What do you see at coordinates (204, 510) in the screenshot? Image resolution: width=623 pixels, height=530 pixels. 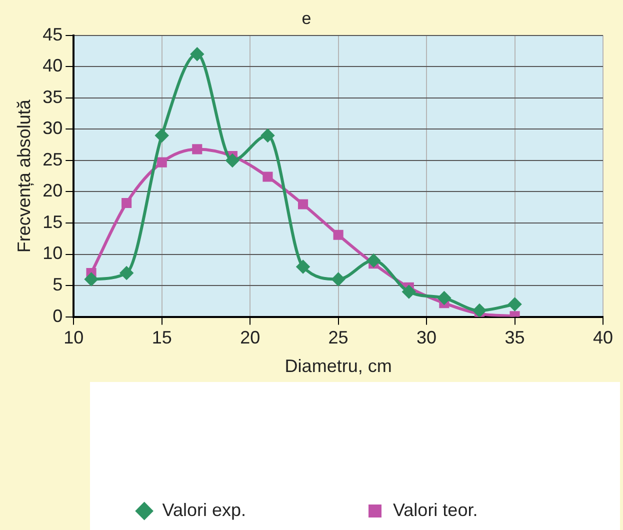 I see `legend-label: Valori exp.` at bounding box center [204, 510].